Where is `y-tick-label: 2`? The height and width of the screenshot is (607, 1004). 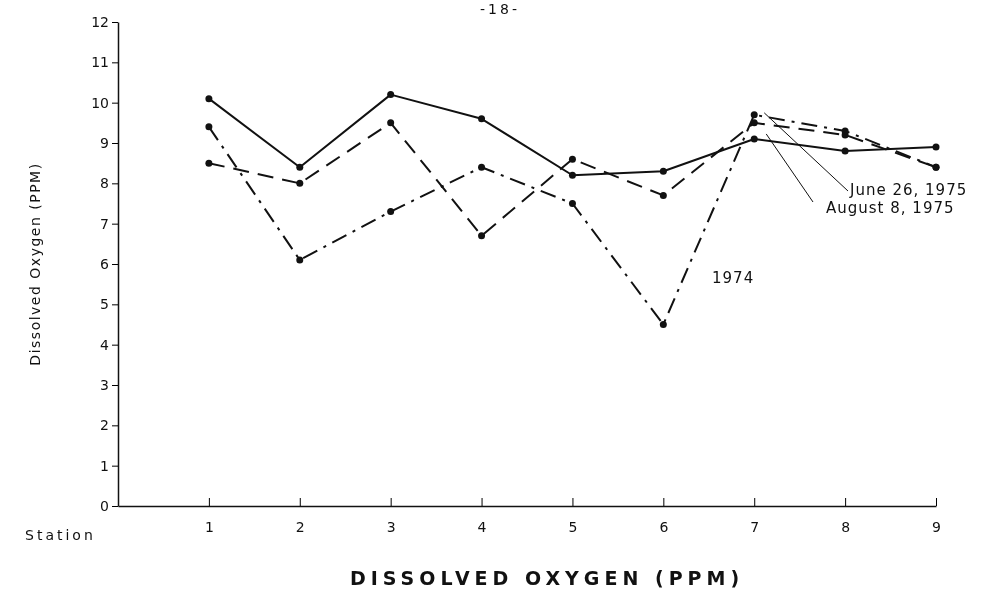 y-tick-label: 2 is located at coordinates (104, 425).